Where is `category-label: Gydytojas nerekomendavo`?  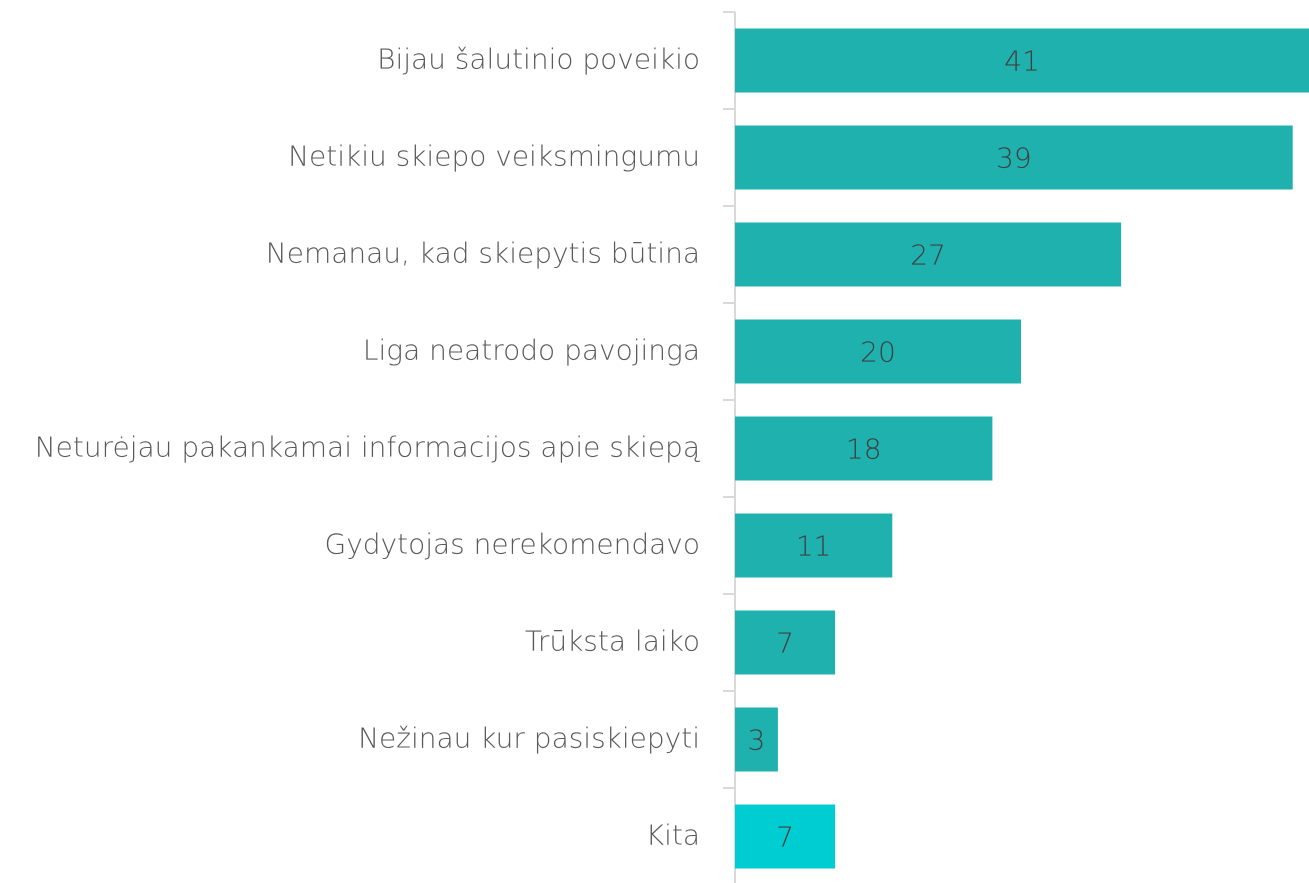
category-label: Gydytojas nerekomendavo is located at coordinates (512, 544).